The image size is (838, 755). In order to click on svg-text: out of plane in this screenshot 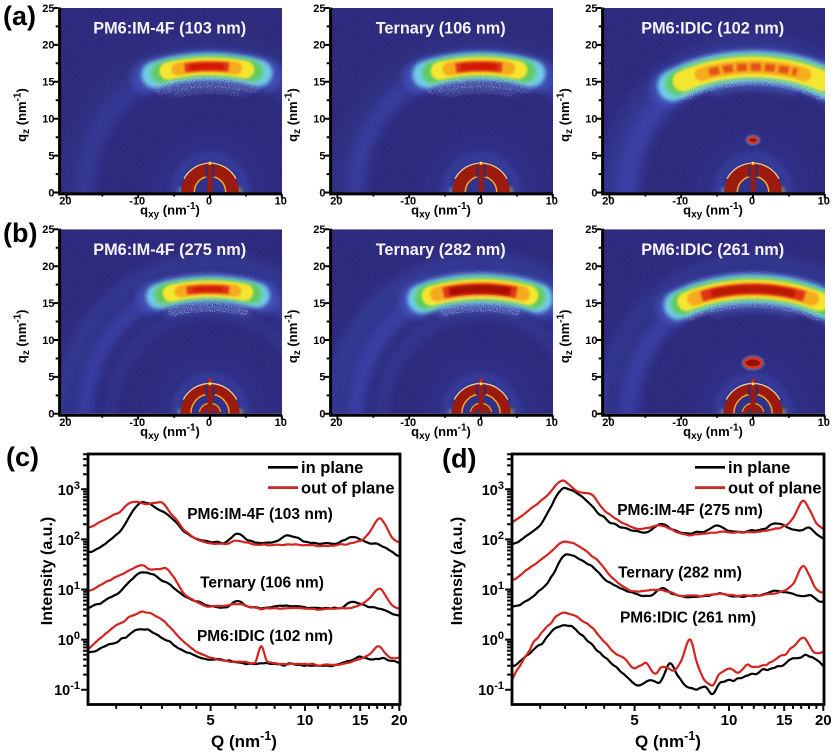, I will do `click(775, 489)`.